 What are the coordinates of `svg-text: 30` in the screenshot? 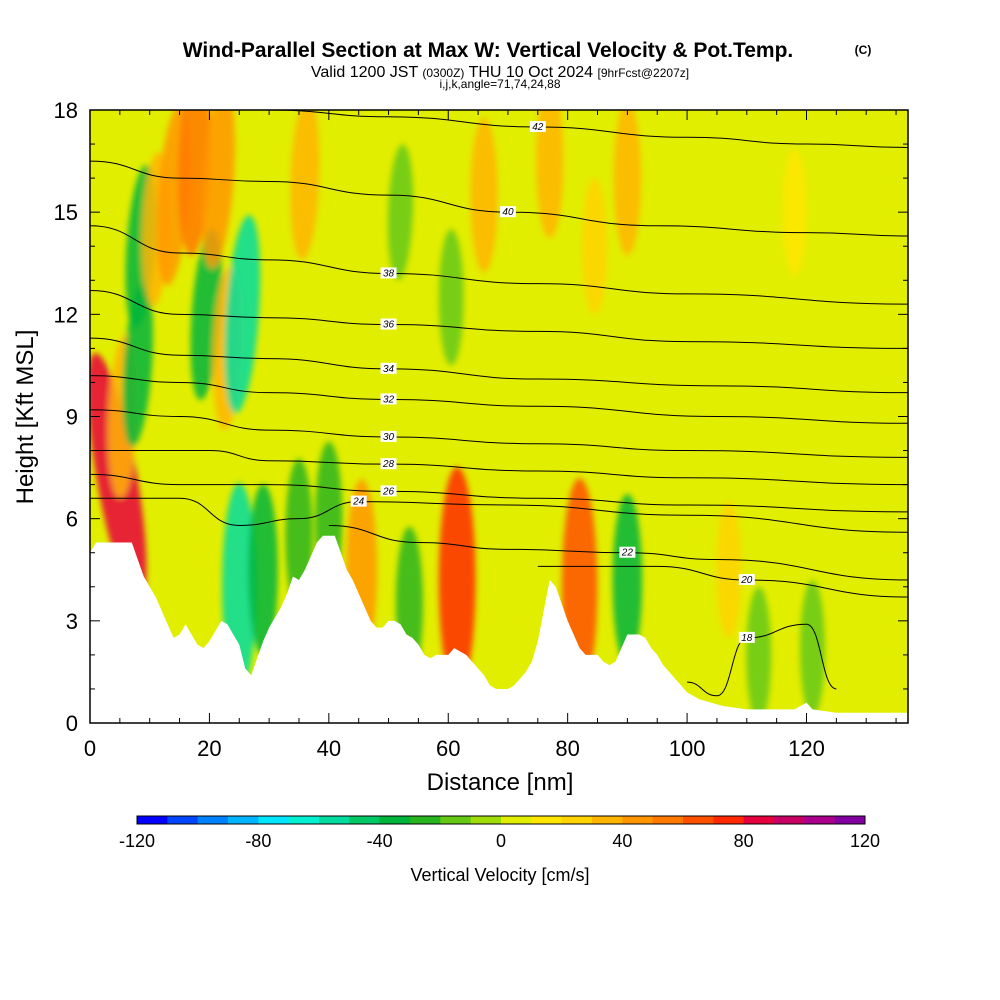 It's located at (389, 437).